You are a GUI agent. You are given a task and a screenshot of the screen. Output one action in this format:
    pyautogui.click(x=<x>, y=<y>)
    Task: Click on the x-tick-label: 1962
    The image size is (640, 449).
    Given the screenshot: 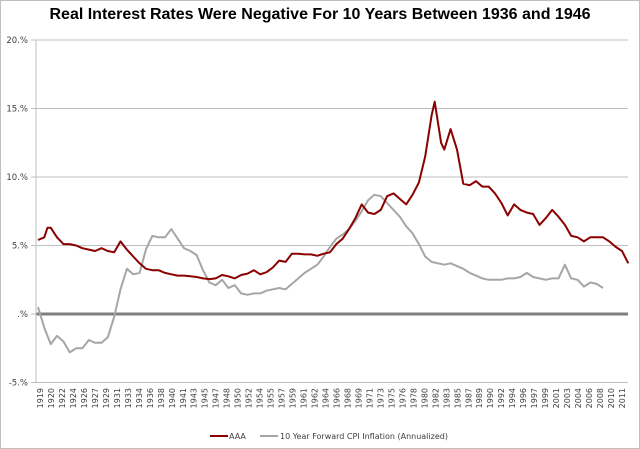 What is the action you would take?
    pyautogui.click(x=315, y=398)
    